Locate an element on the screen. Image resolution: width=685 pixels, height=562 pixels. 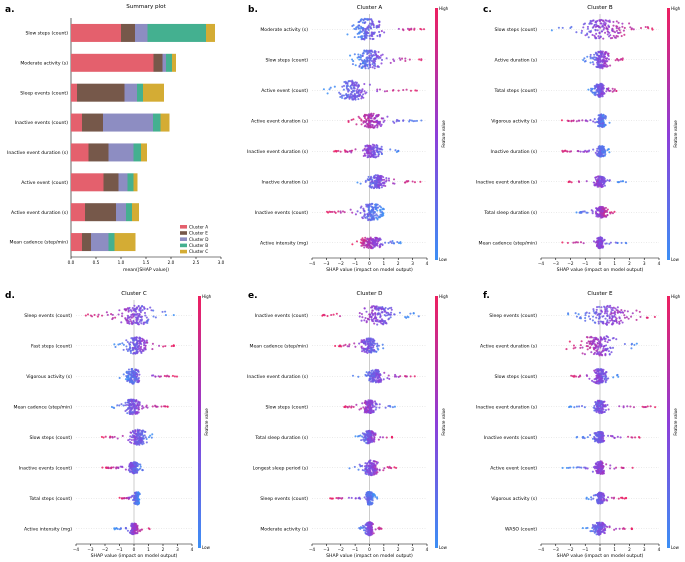
x-tick-label: −3 is located at coordinates (326, 263).